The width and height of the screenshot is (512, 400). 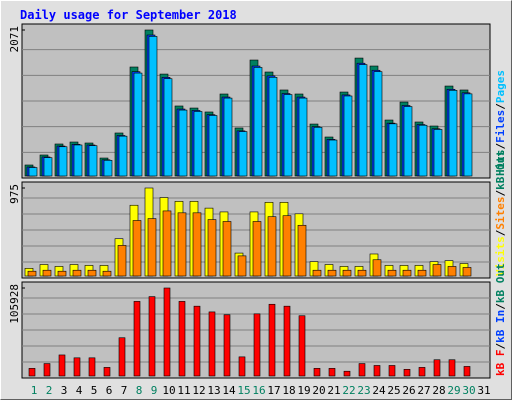 I want to click on x-tick-label: 24, so click(x=379, y=390).